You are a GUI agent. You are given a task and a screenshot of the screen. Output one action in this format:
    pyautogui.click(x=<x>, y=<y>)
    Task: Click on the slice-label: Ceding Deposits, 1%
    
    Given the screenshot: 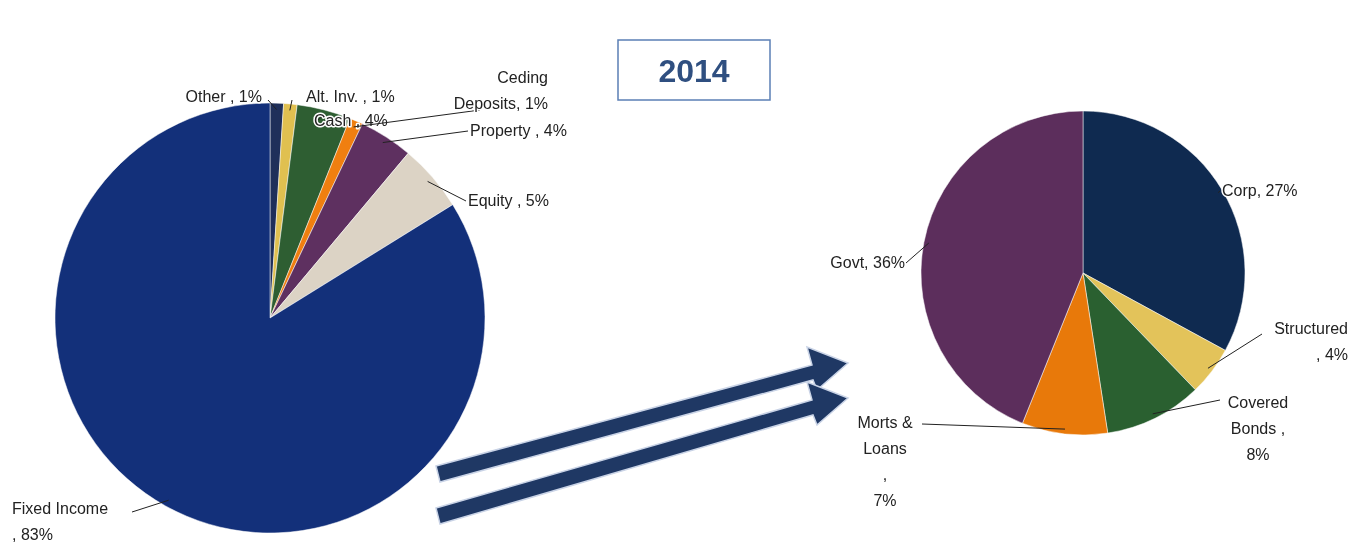 What is the action you would take?
    pyautogui.click(x=500, y=90)
    